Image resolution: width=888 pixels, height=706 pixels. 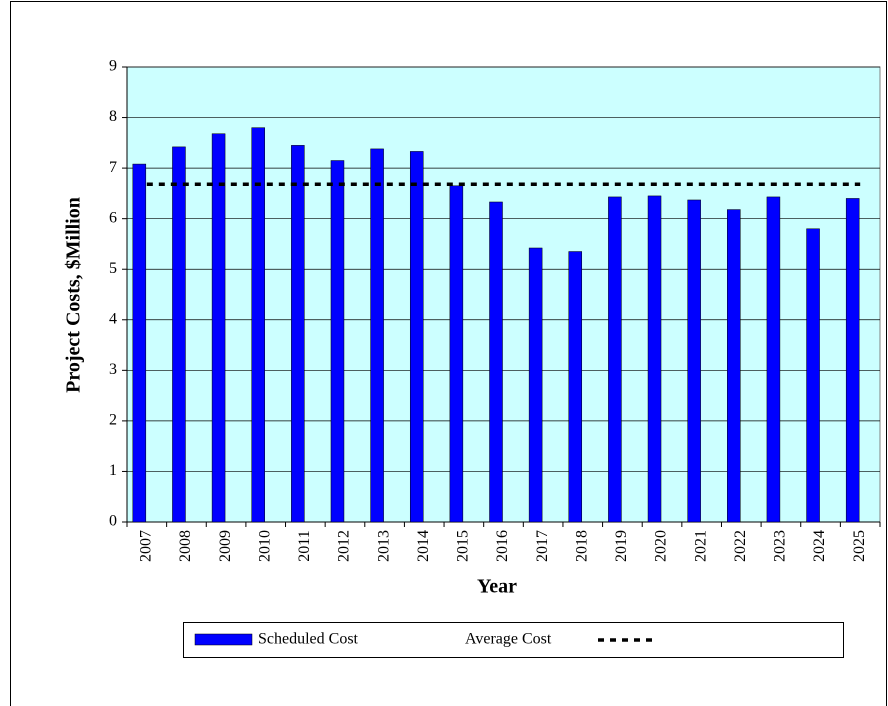 What do you see at coordinates (463, 546) in the screenshot?
I see `x-tick-label: 2015` at bounding box center [463, 546].